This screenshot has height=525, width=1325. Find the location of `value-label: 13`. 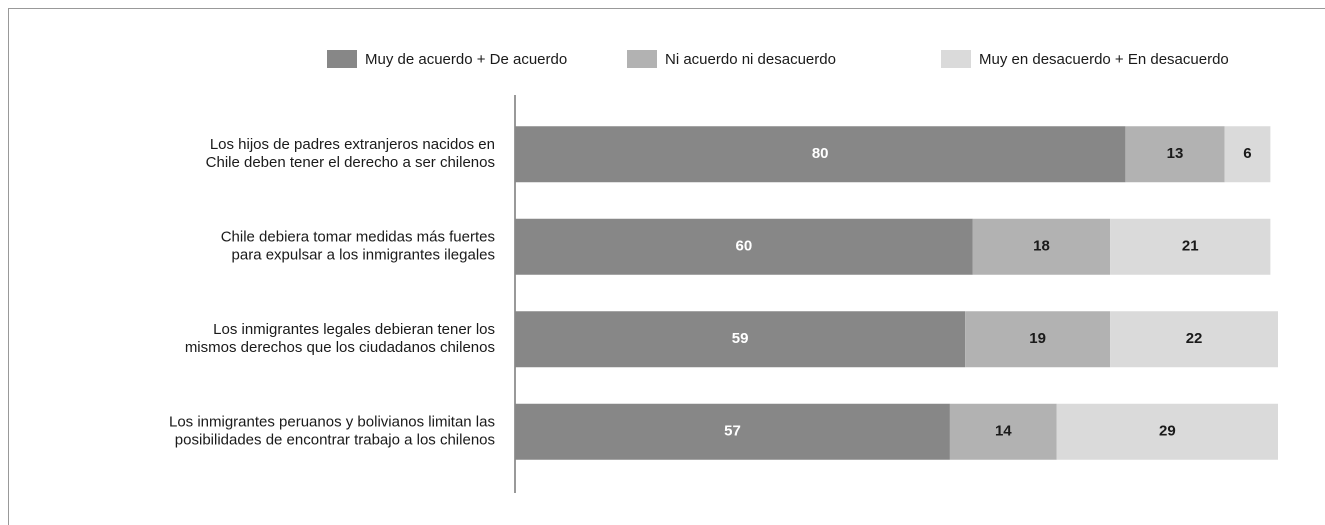

value-label: 13 is located at coordinates (1175, 153).